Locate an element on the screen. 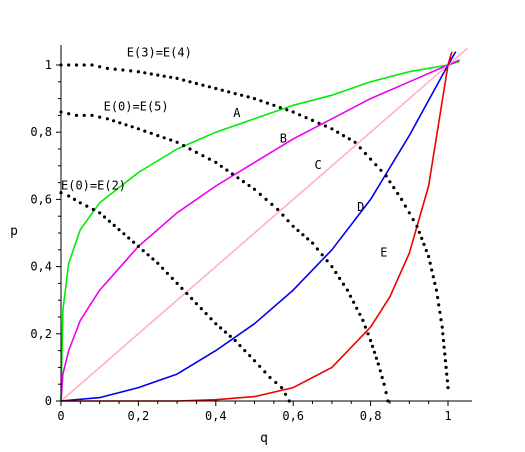  x-tick-label: 0,6 is located at coordinates (293, 416).